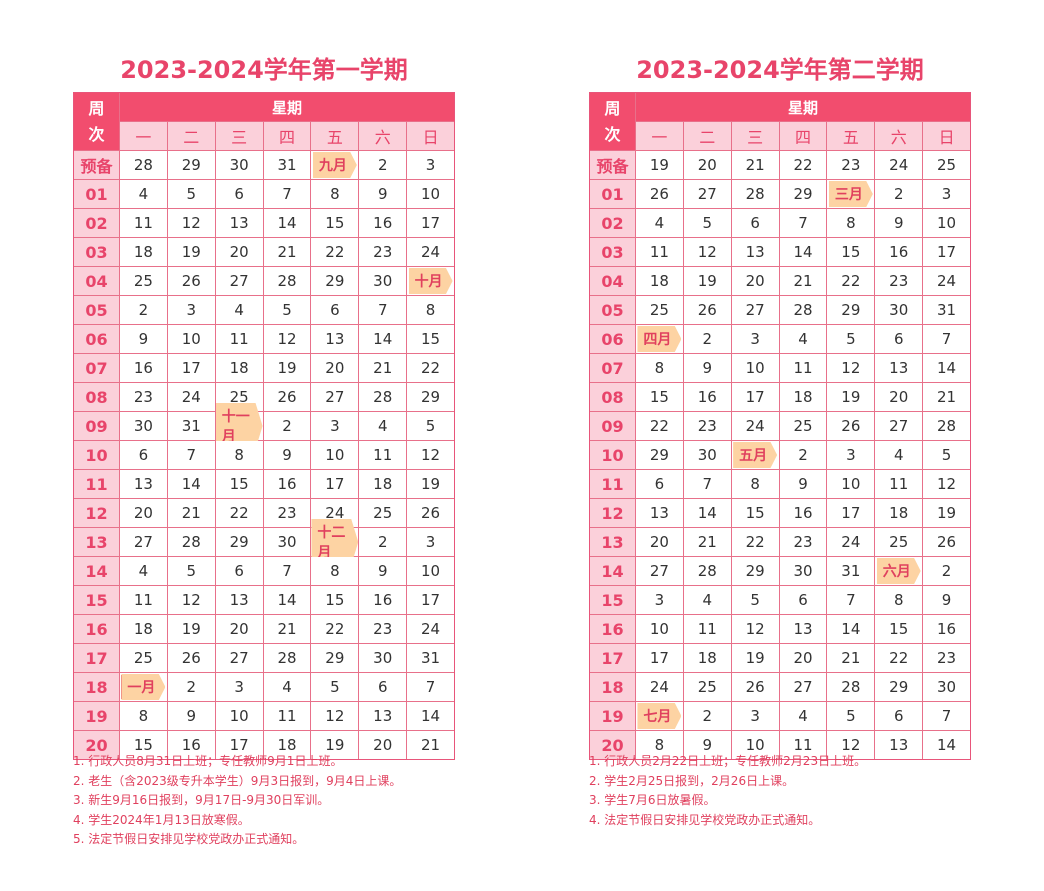 The width and height of the screenshot is (1044, 891). Describe the element at coordinates (612, 165) in the screenshot. I see `week-number: 预备` at that location.